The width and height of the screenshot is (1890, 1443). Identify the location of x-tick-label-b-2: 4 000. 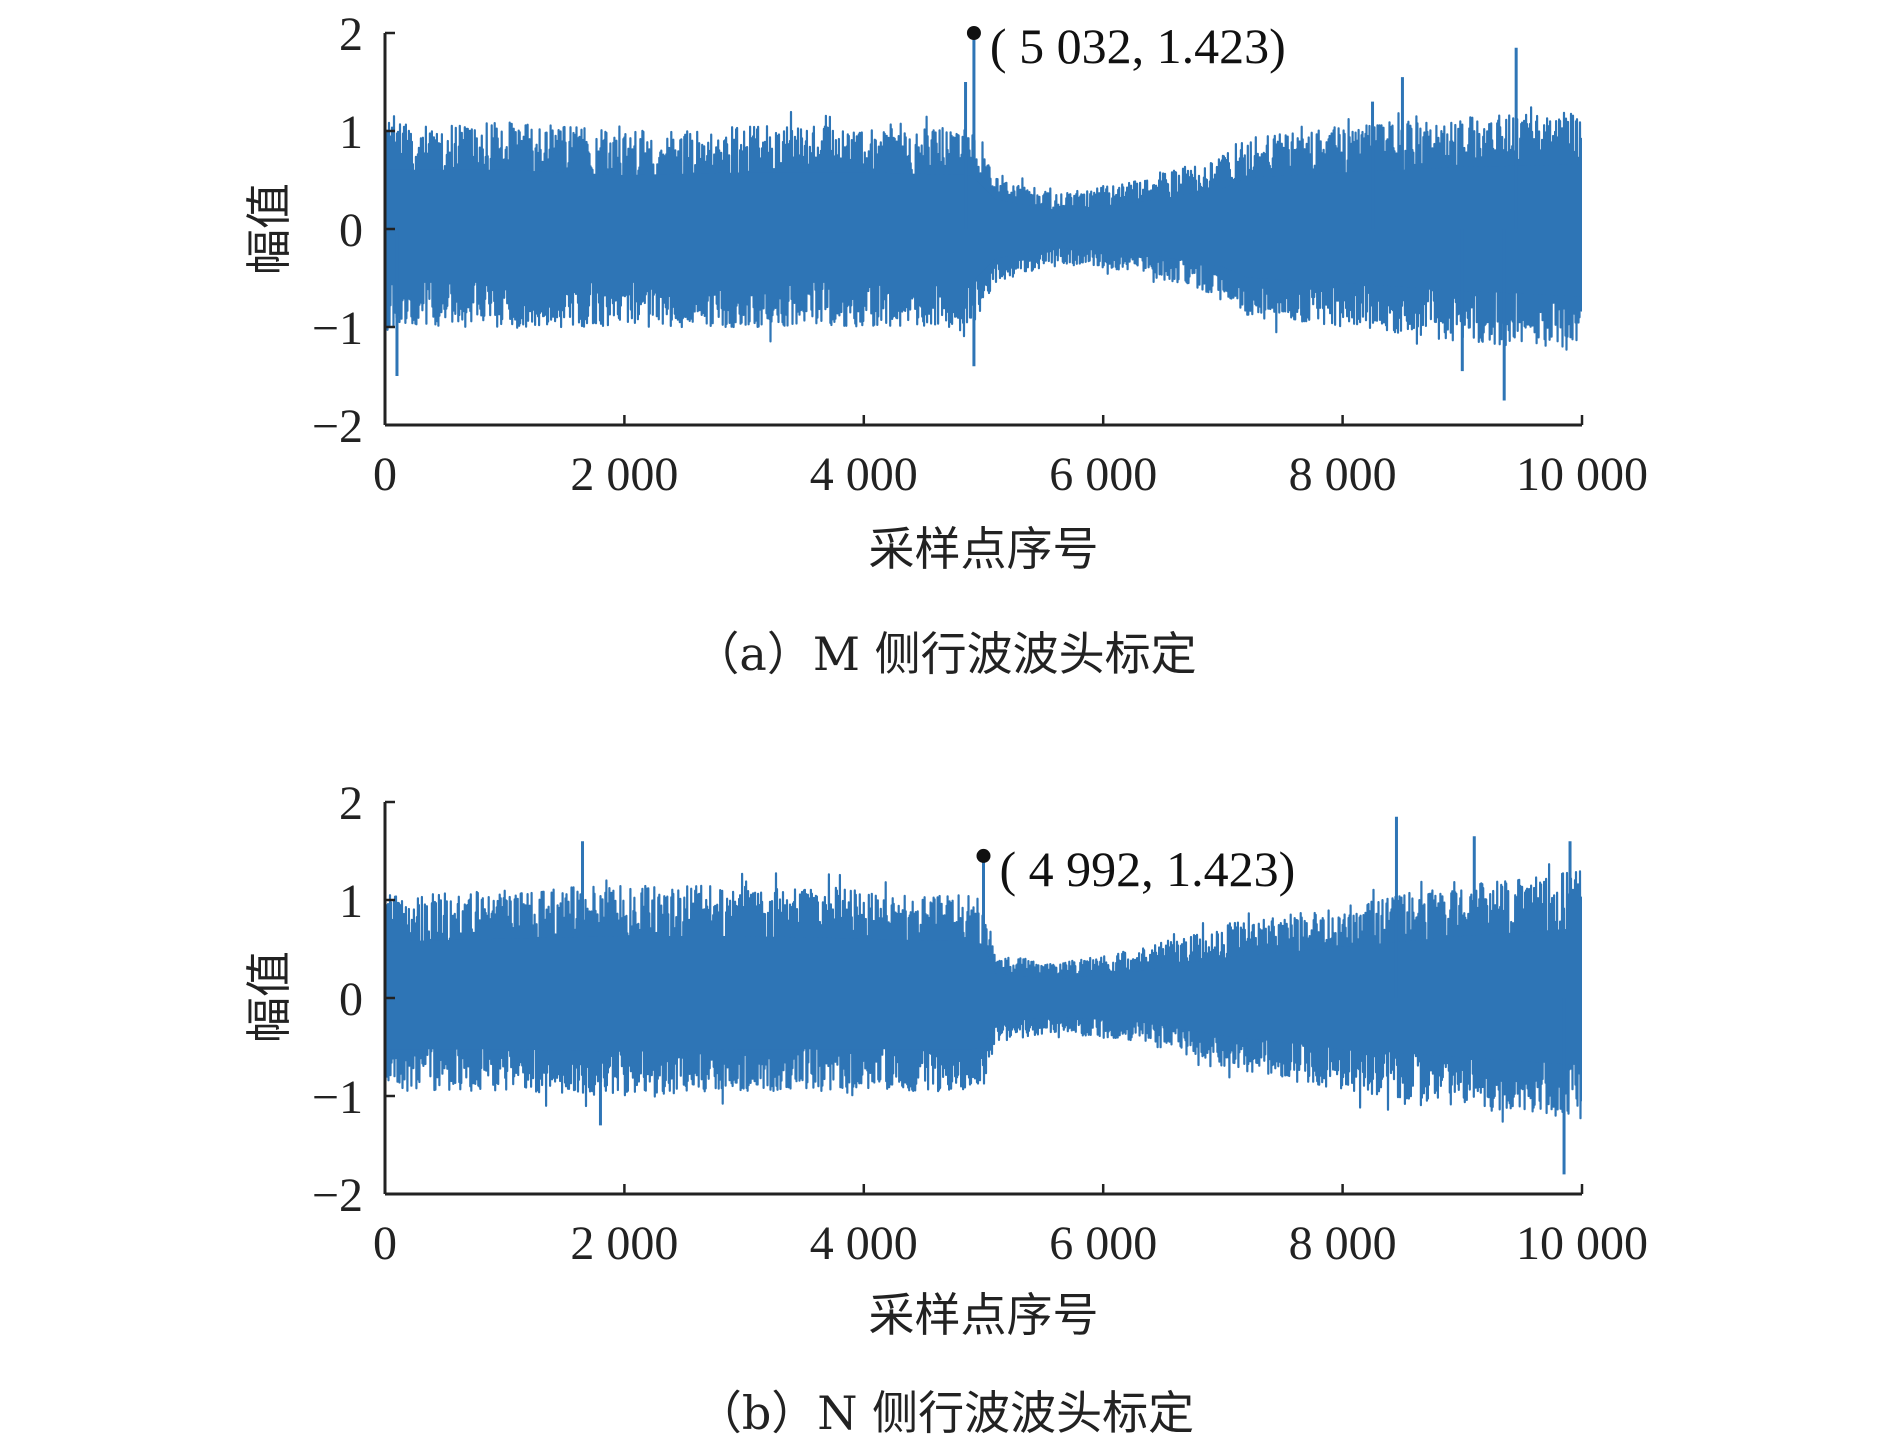
(864, 1243).